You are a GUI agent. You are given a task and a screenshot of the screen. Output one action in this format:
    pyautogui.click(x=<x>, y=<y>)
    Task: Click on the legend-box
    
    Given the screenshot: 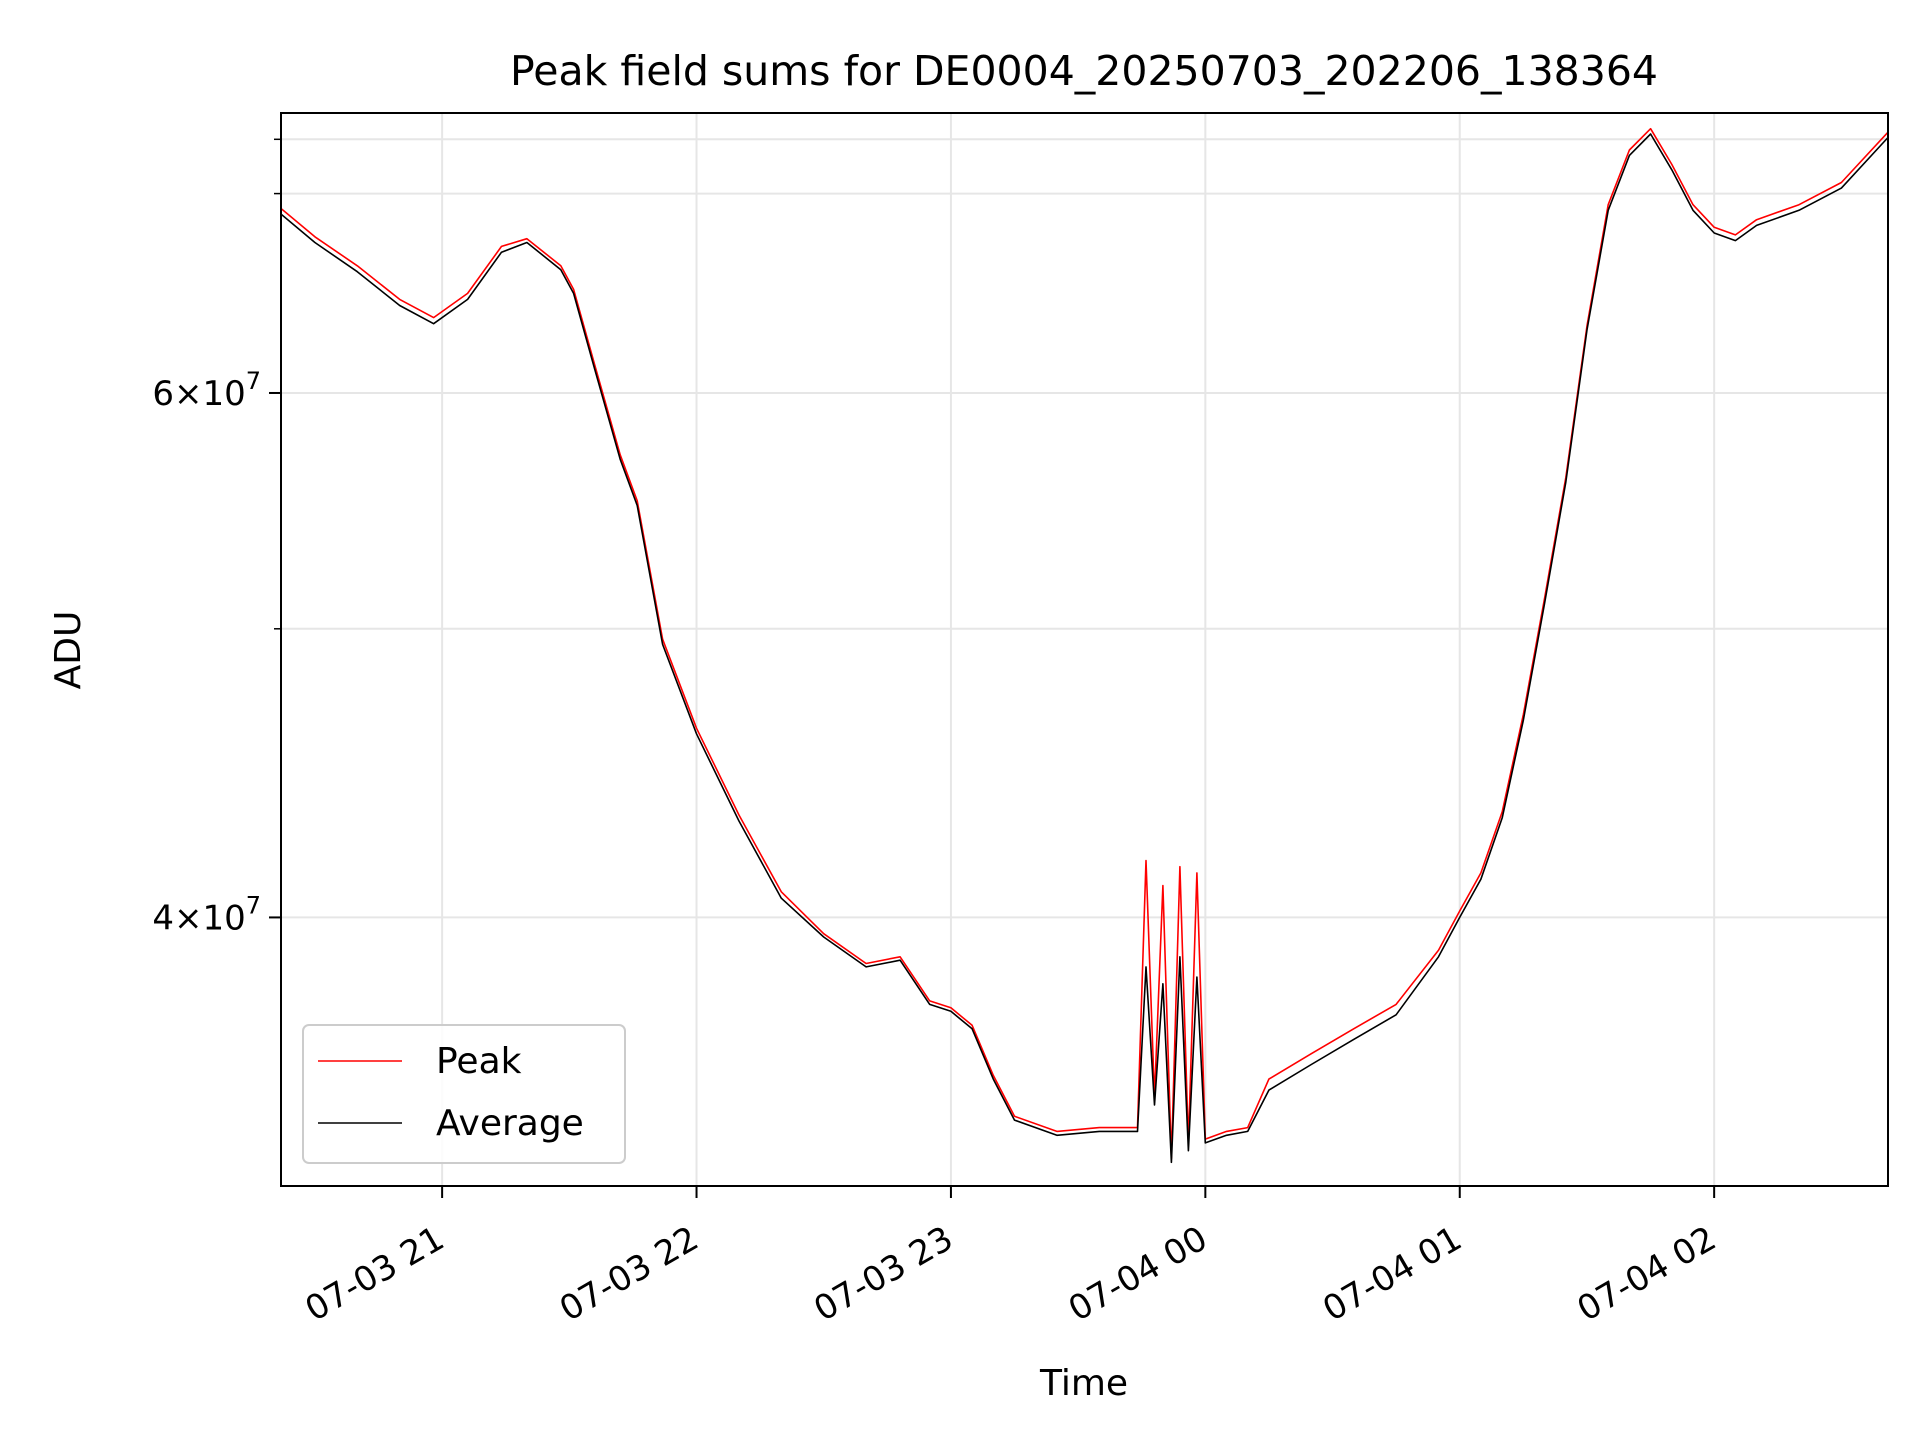 What is the action you would take?
    pyautogui.click(x=464, y=1094)
    